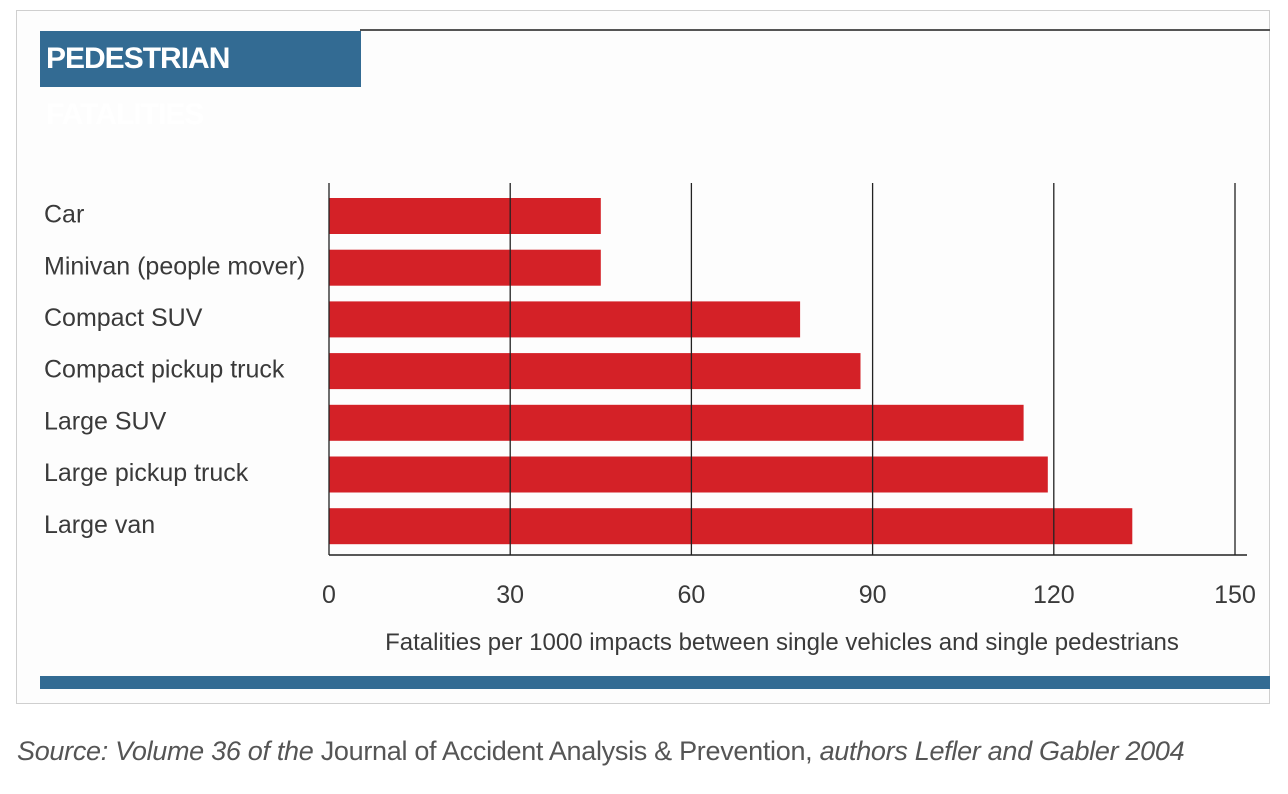 The image size is (1288, 794). I want to click on x-tick-label-1: 30, so click(510, 595).